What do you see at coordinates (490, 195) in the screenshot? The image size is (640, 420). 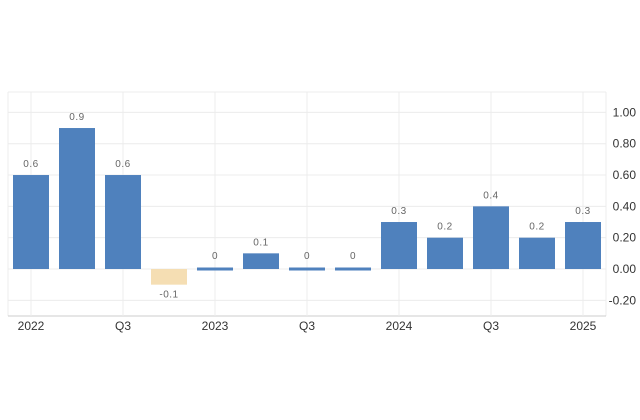 I see `data-label: 0.4` at bounding box center [490, 195].